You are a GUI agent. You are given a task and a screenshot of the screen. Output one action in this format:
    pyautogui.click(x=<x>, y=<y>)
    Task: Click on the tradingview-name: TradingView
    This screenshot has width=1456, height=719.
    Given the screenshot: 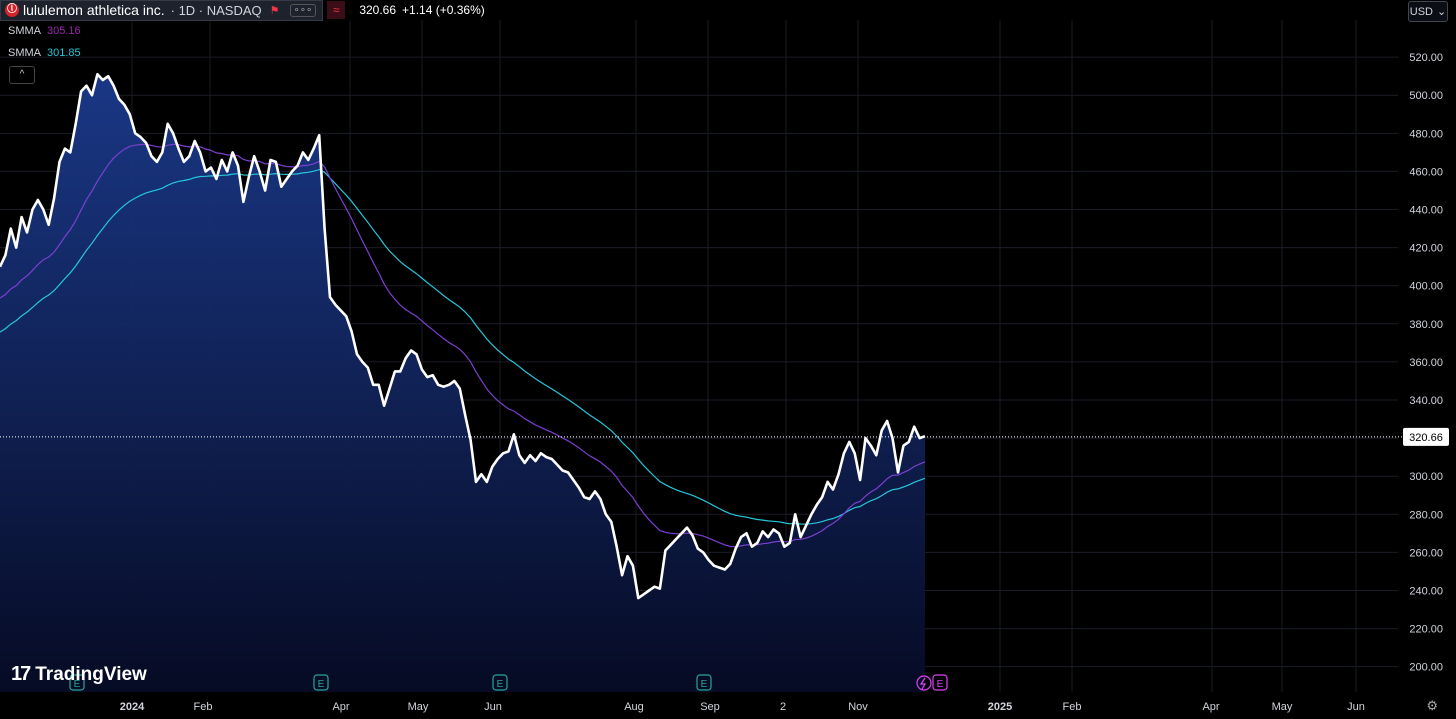 What is the action you would take?
    pyautogui.click(x=91, y=674)
    